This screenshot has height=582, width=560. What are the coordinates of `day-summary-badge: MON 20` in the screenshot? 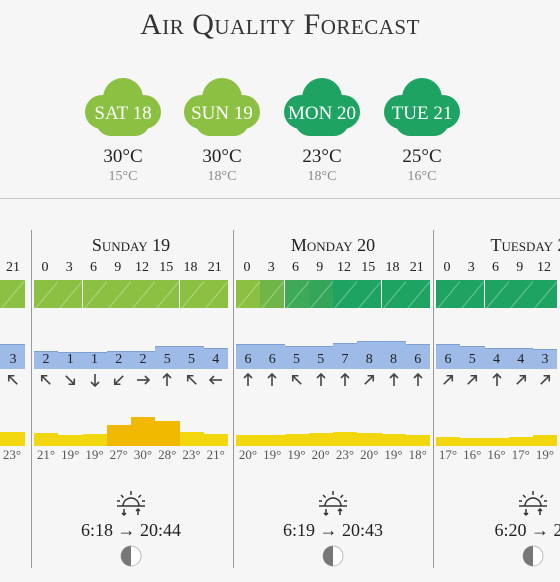 It's located at (322, 106).